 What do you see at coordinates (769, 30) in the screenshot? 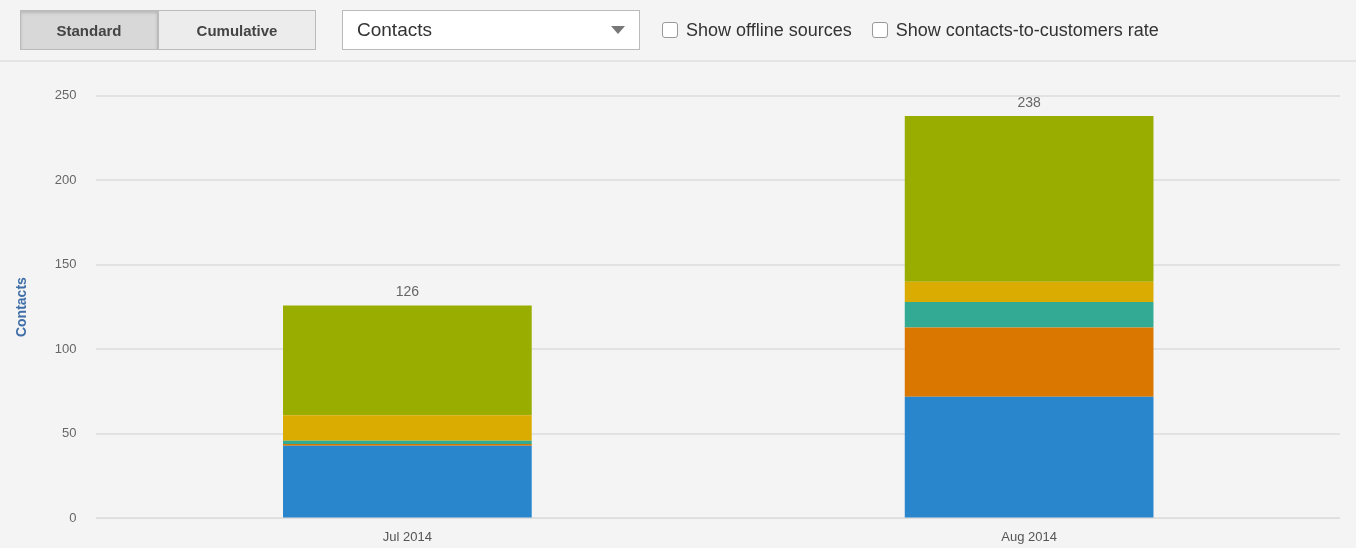
I see `text: Show offline sources` at bounding box center [769, 30].